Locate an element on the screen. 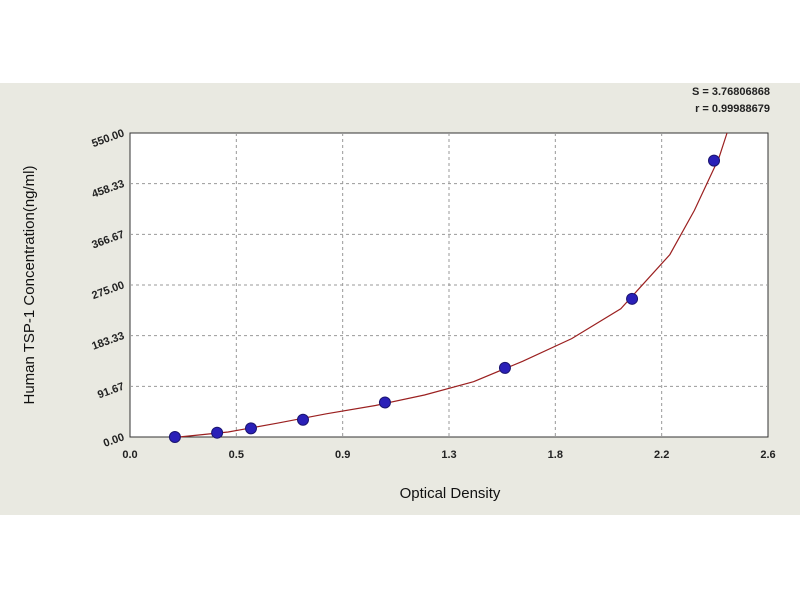  x-axis-title: Optical Density is located at coordinates (450, 493).